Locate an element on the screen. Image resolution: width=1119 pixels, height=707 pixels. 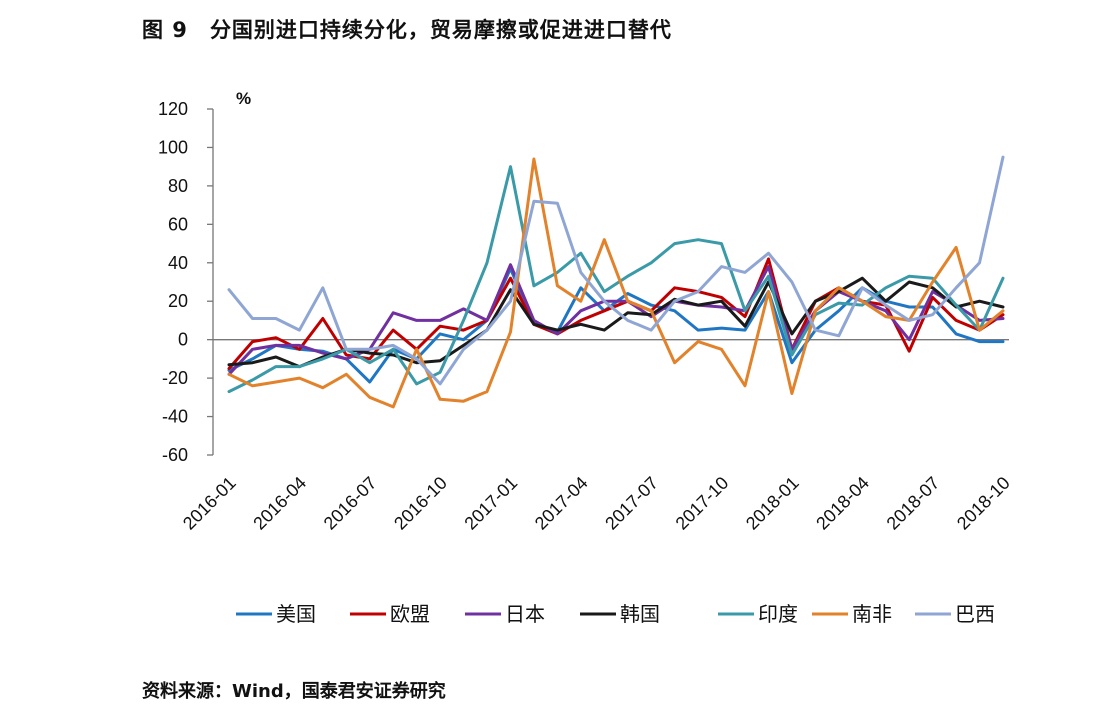
legend-label: 美国 is located at coordinates (296, 614).